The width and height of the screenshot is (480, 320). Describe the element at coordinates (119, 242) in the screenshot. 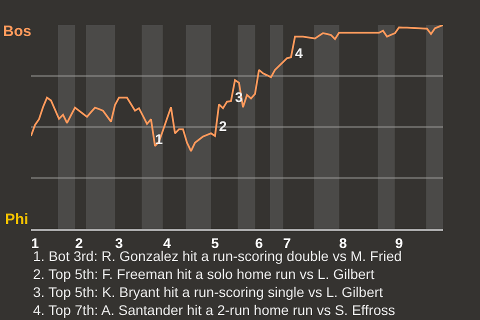

I see `x-tick-label: 3` at that location.